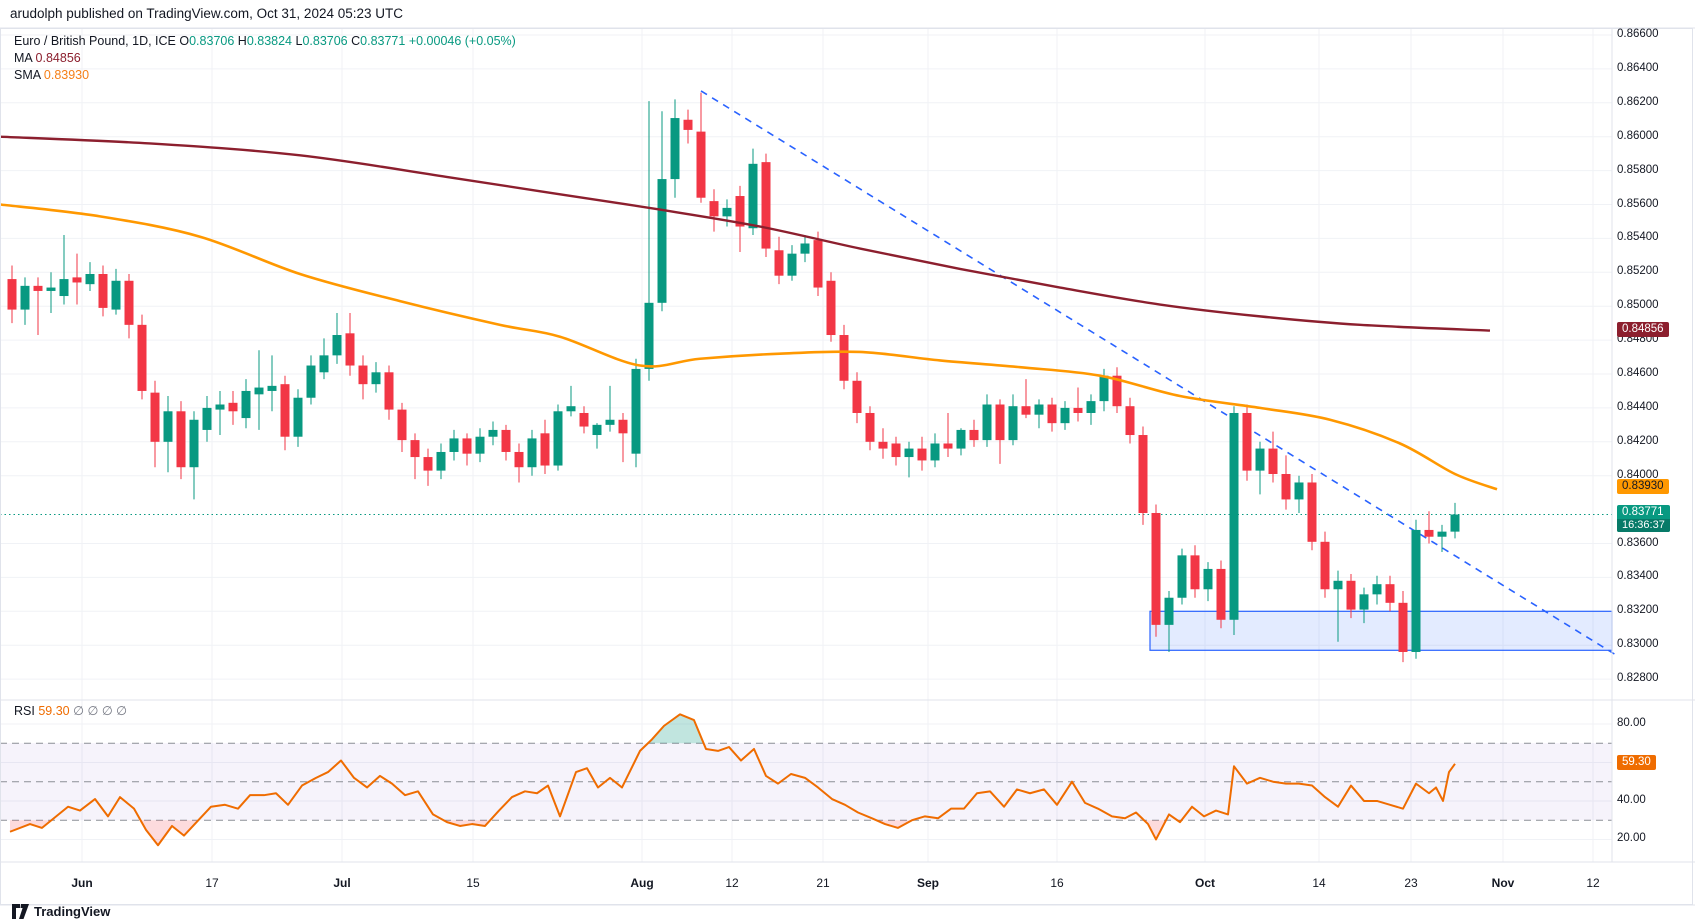 This screenshot has width=1695, height=921. I want to click on price-axis-label: 0.82800, so click(1638, 678).